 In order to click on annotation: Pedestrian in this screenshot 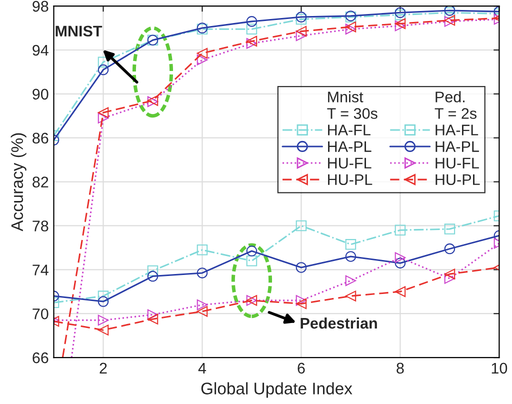, I will do `click(338, 323)`.